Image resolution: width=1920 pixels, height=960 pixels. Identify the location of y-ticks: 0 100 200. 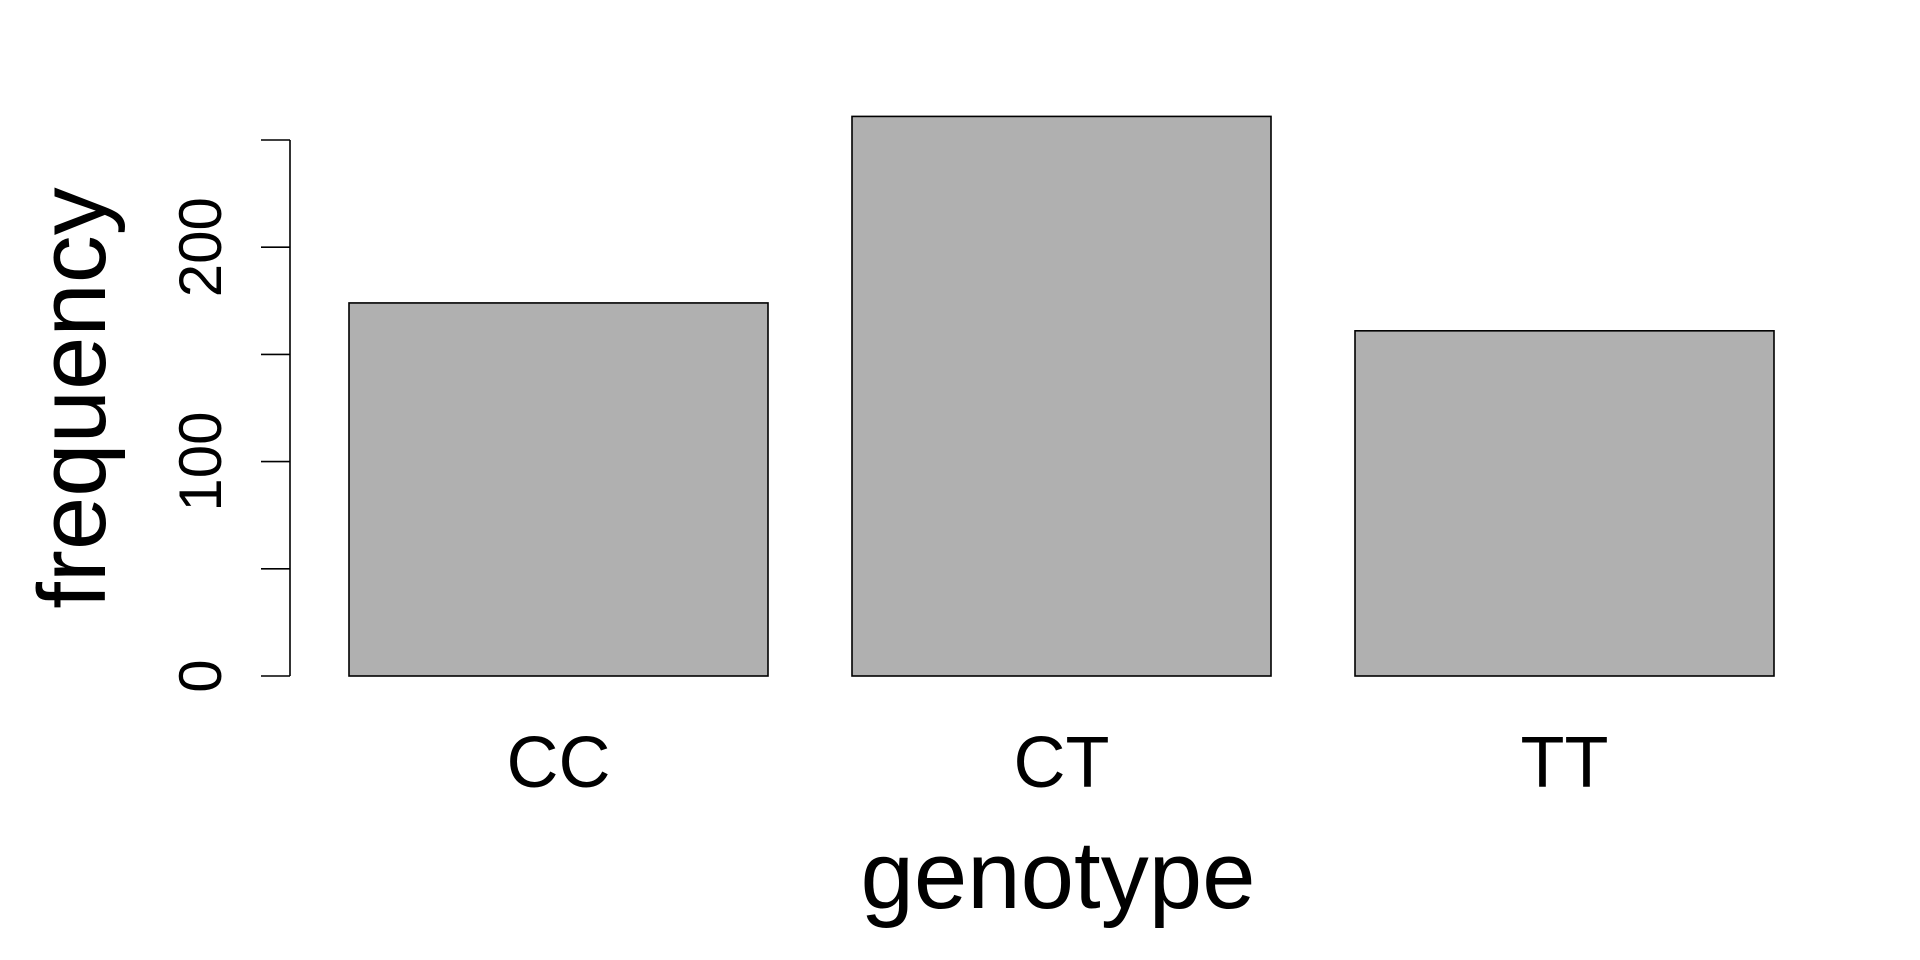
(228, 416).